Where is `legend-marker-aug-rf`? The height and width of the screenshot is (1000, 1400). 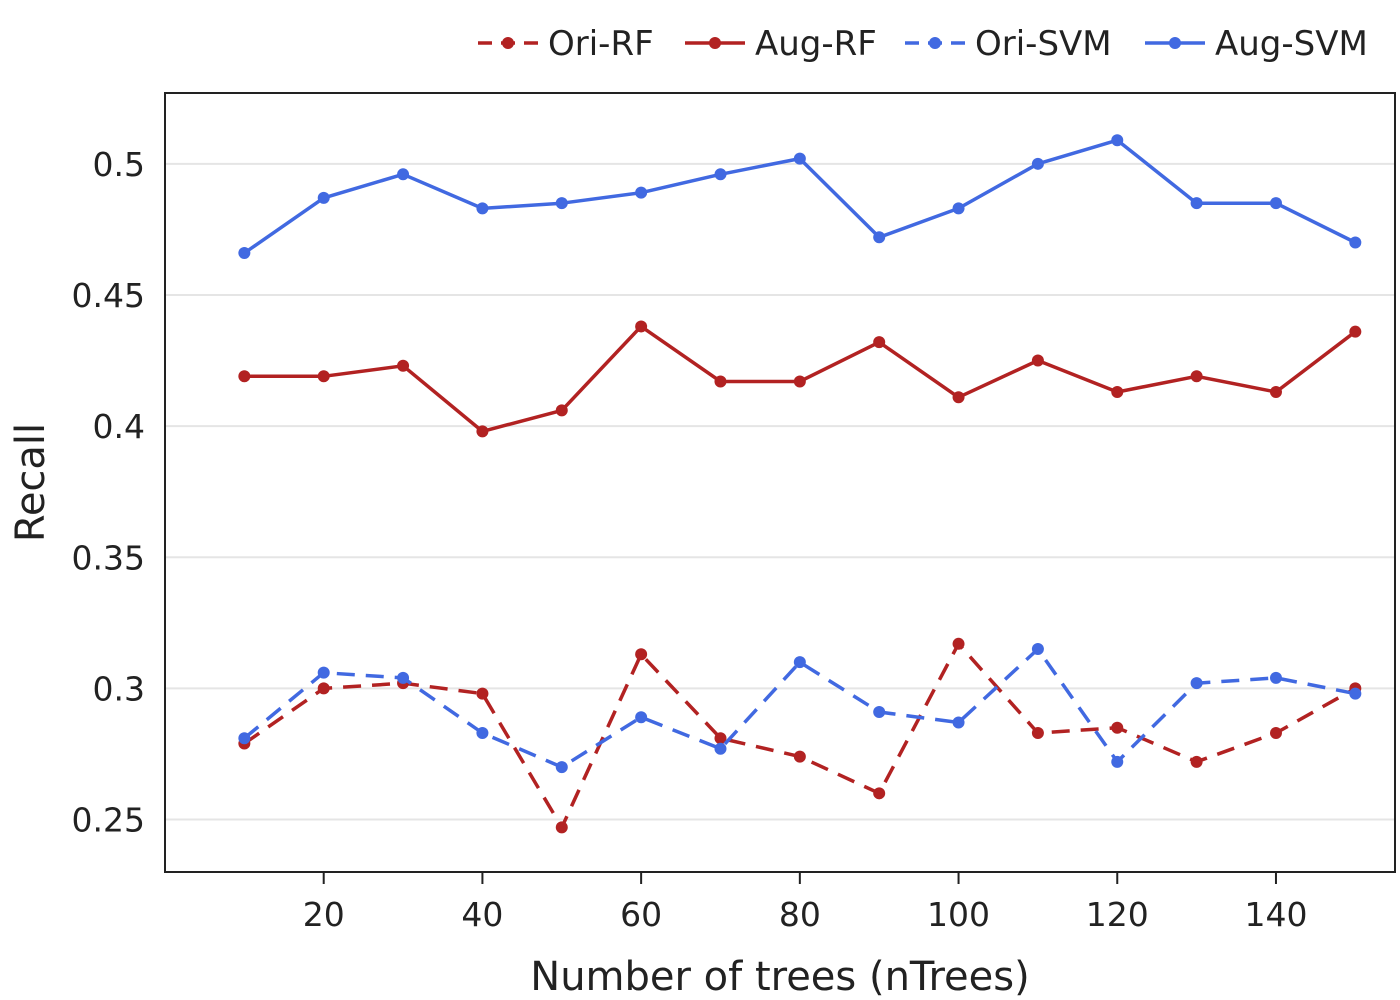
legend-marker-aug-rf is located at coordinates (715, 43).